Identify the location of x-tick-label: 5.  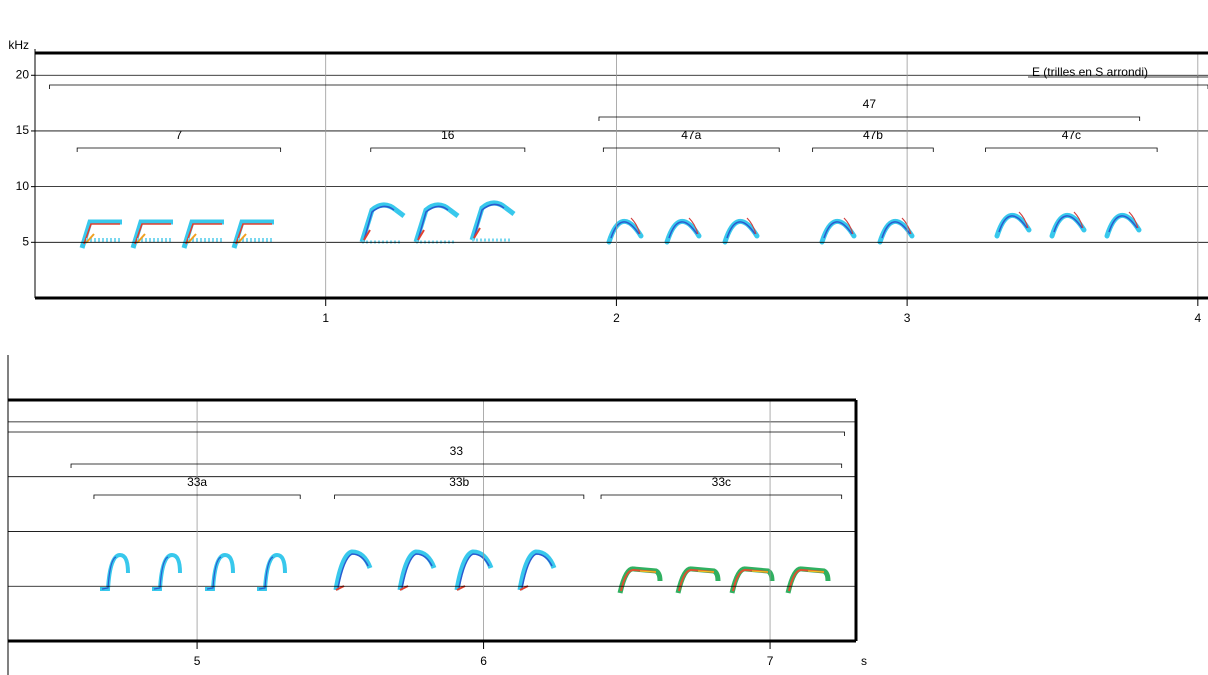
(197, 661).